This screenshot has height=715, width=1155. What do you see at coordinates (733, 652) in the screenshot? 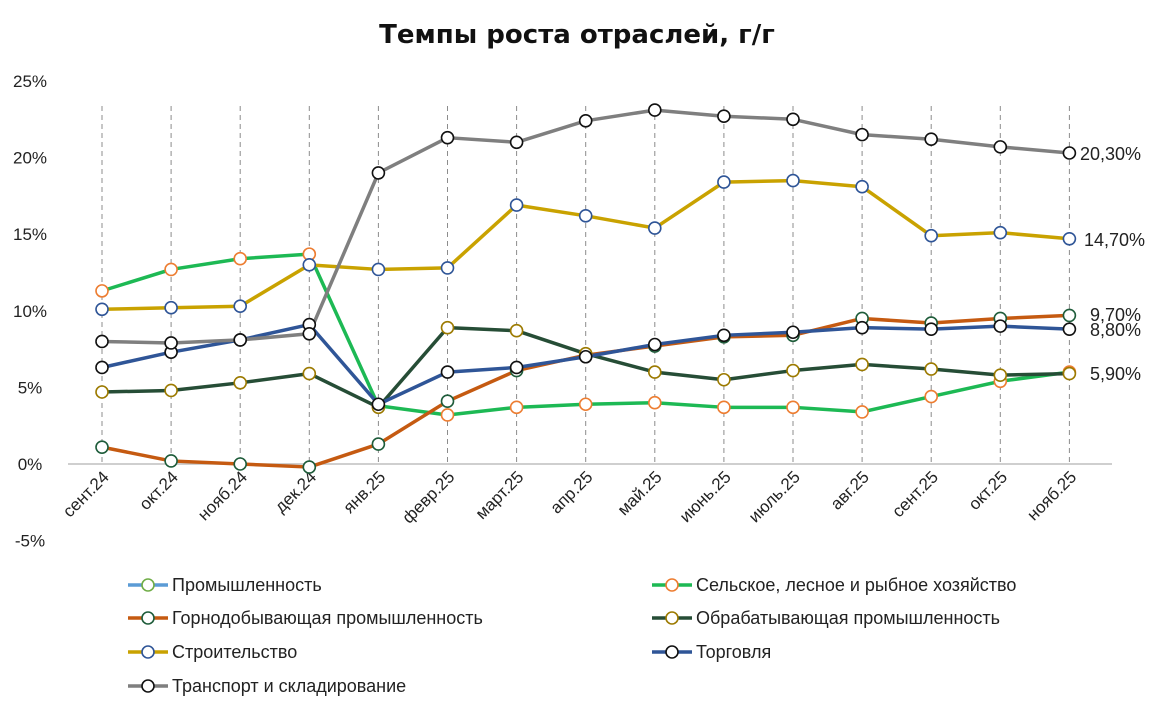
I see `legend-label: Торговля` at bounding box center [733, 652].